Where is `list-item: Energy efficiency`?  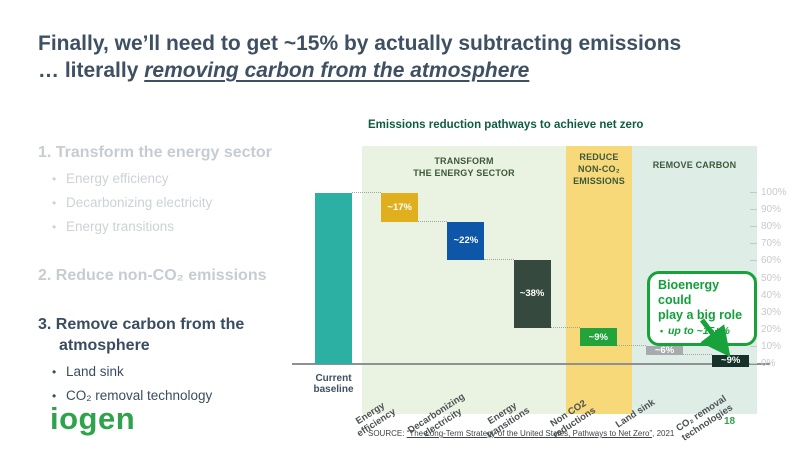 list-item: Energy efficiency is located at coordinates (181, 179).